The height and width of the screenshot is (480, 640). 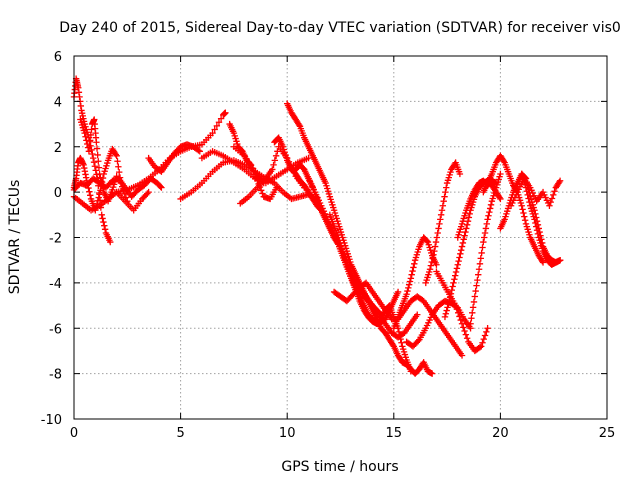 What do you see at coordinates (58, 57) in the screenshot?
I see `y-tick-label: 6` at bounding box center [58, 57].